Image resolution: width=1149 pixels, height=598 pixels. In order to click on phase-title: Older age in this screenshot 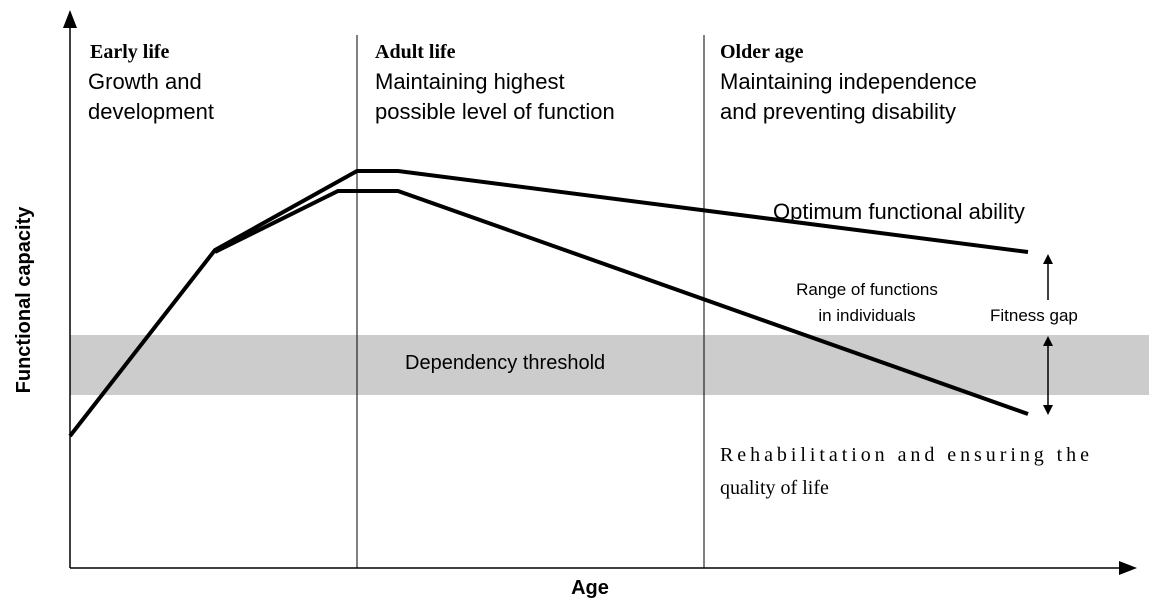, I will do `click(762, 52)`.